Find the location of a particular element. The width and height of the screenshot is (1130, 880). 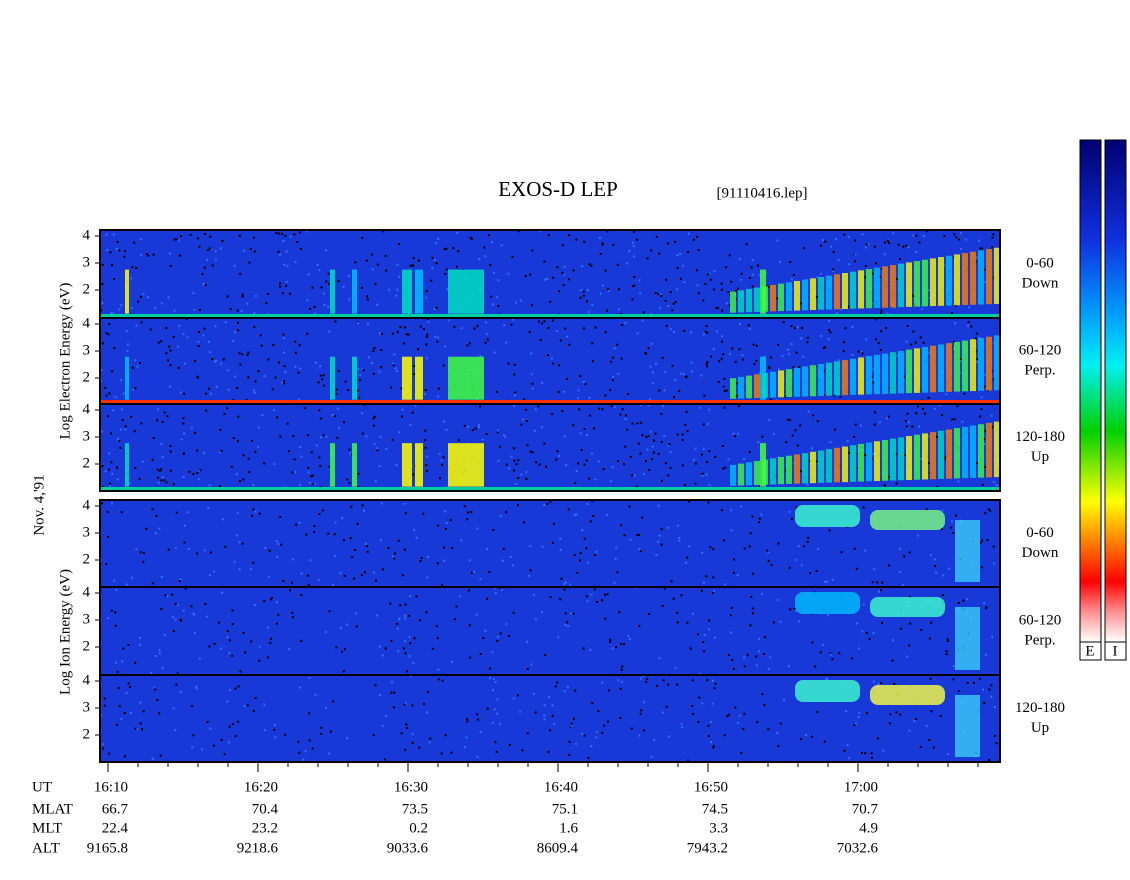

spectrogram-band is located at coordinates (550, 401).